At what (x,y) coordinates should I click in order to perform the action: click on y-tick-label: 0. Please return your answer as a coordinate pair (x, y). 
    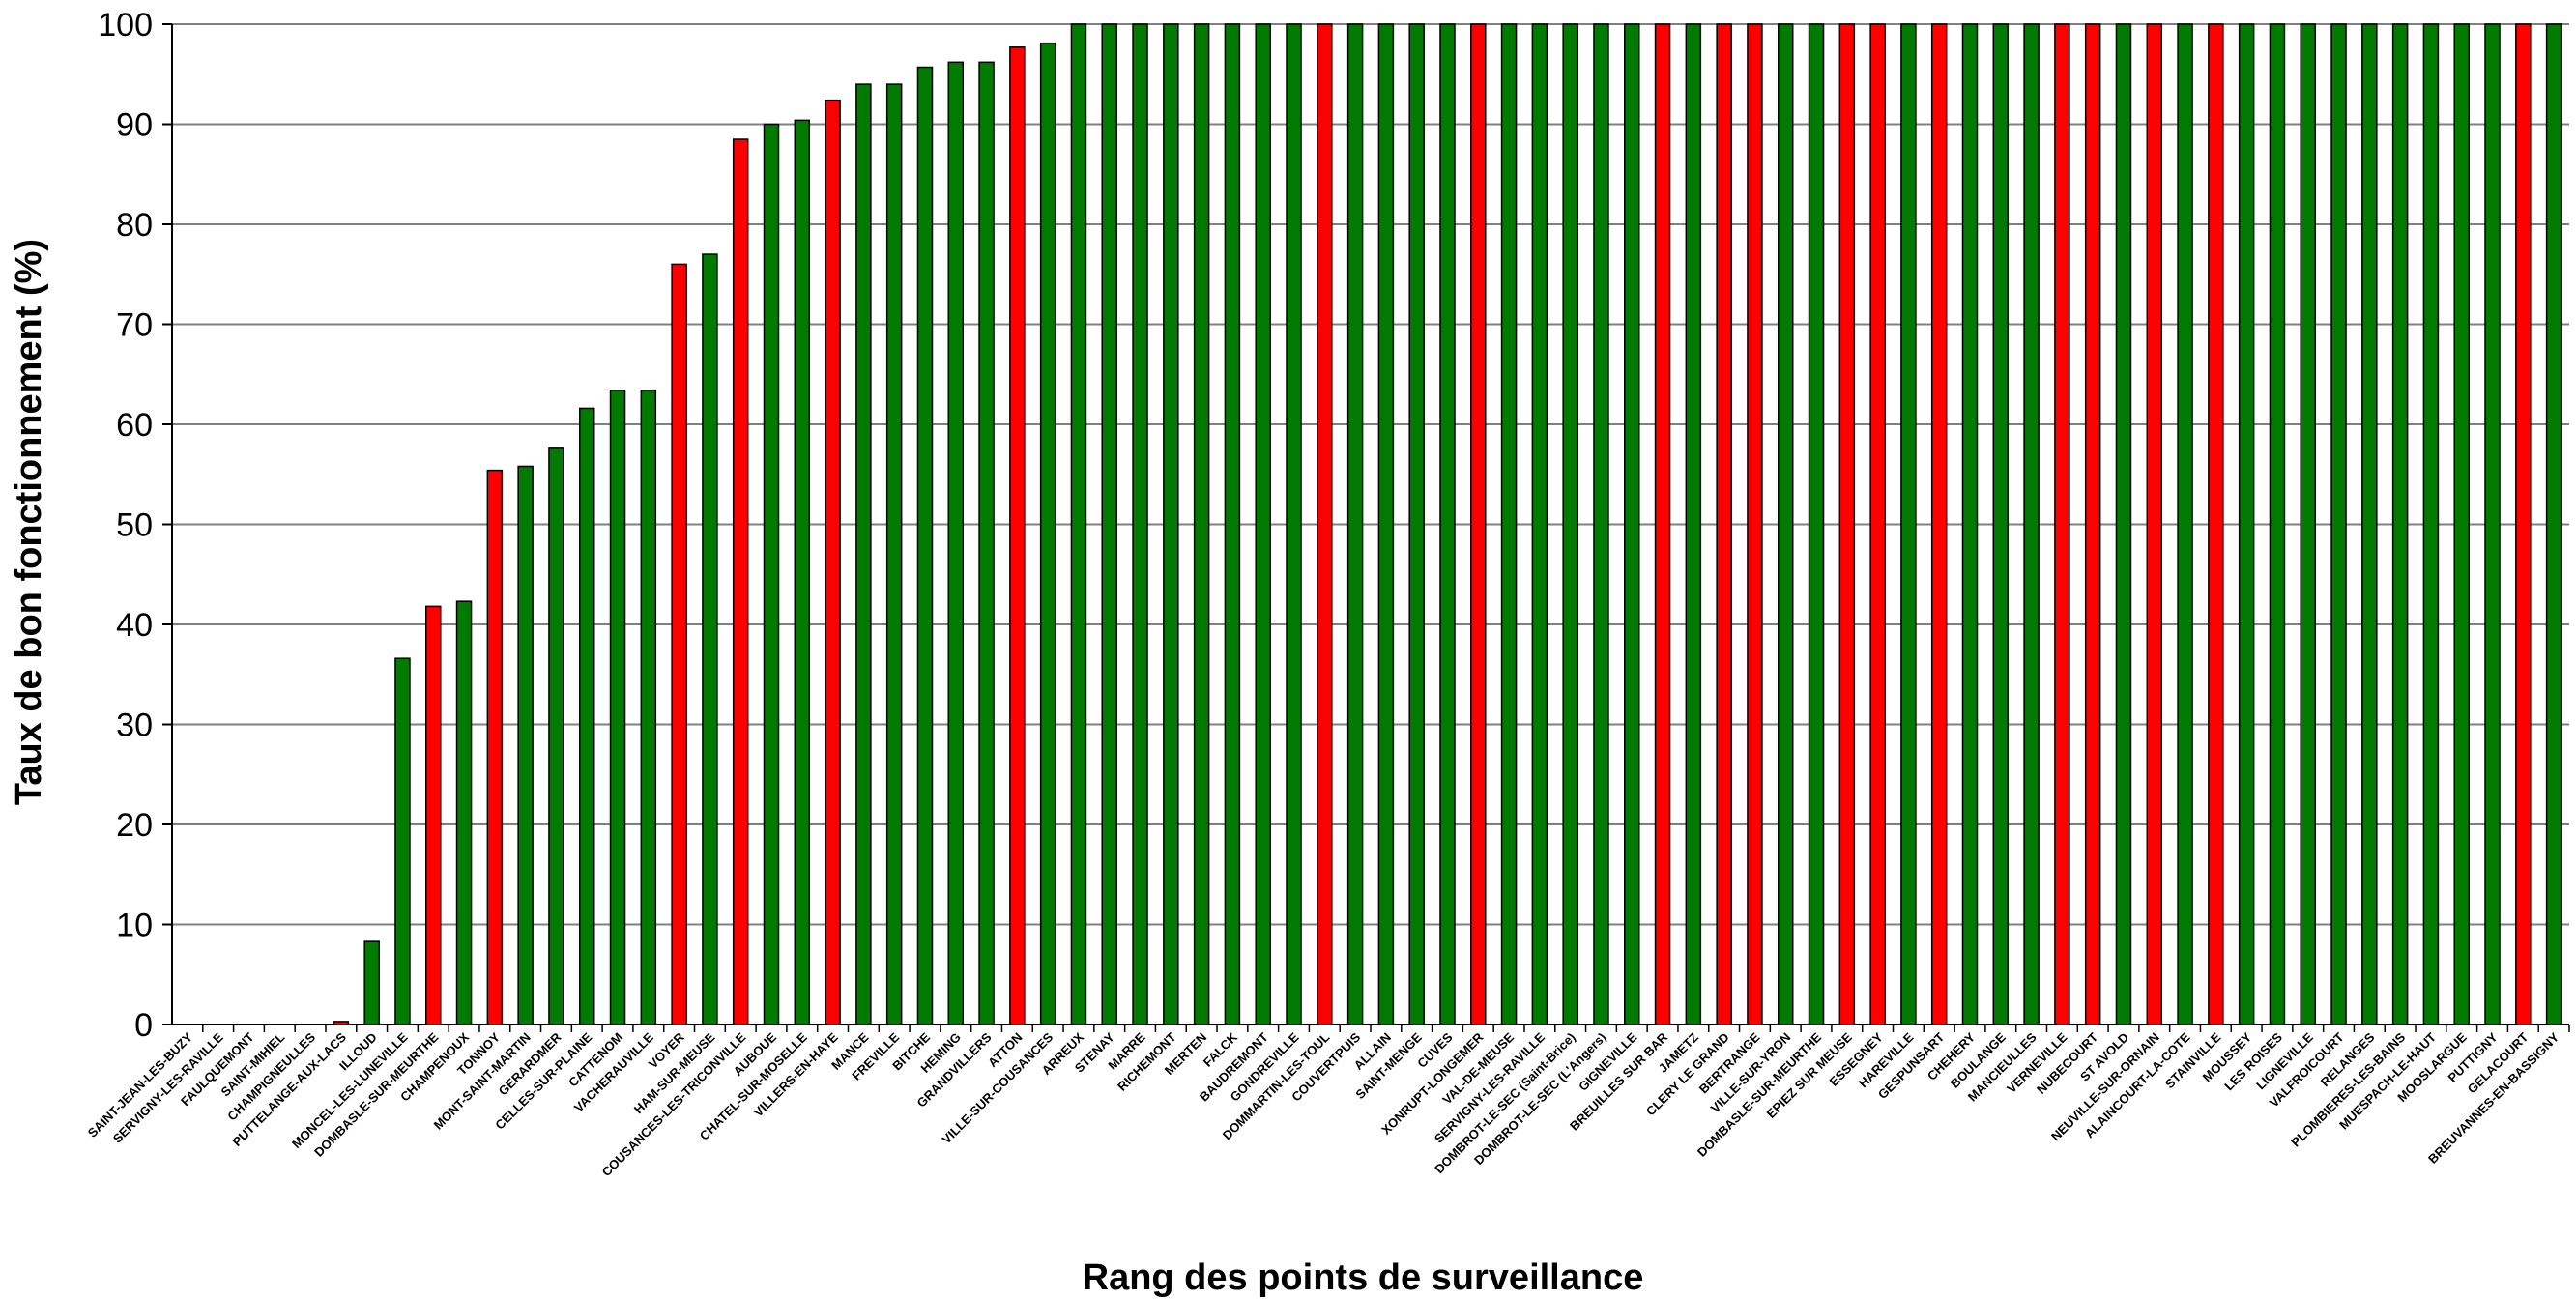
    Looking at the image, I should click on (143, 1025).